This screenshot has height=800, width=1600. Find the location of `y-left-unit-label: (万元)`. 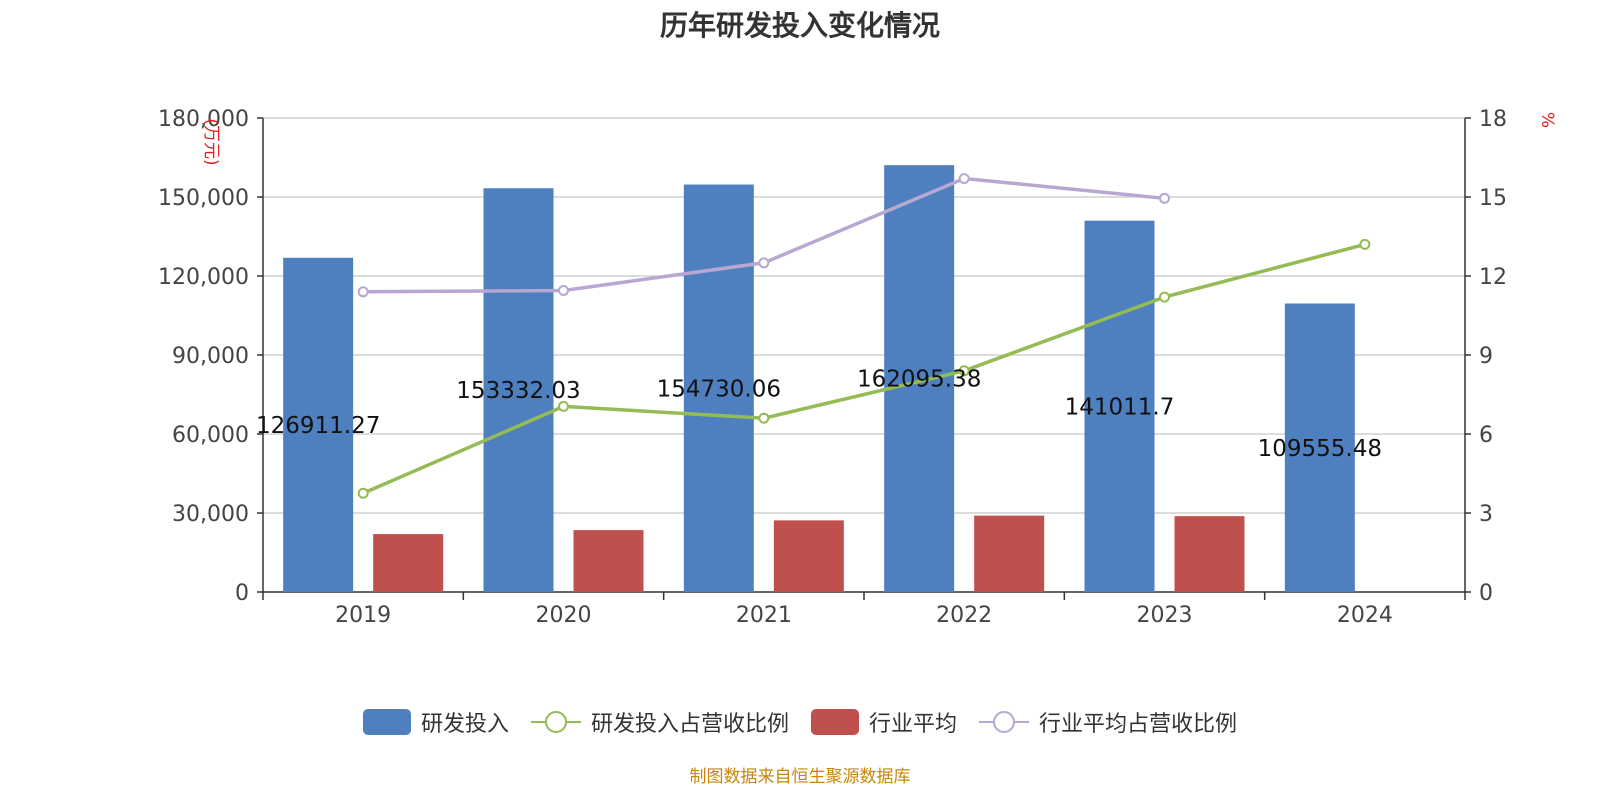

y-left-unit-label: (万元) is located at coordinates (211, 141).